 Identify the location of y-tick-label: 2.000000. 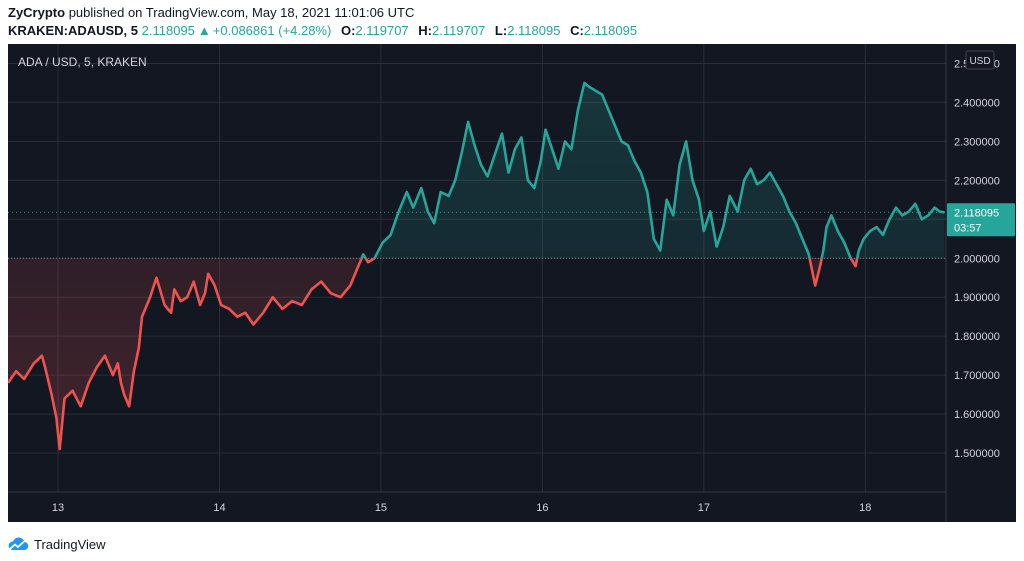
(977, 259).